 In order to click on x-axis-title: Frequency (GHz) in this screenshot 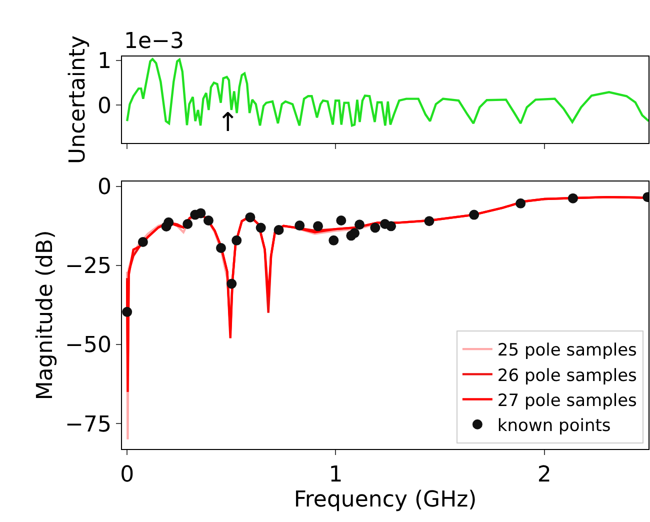, I will do `click(385, 499)`.